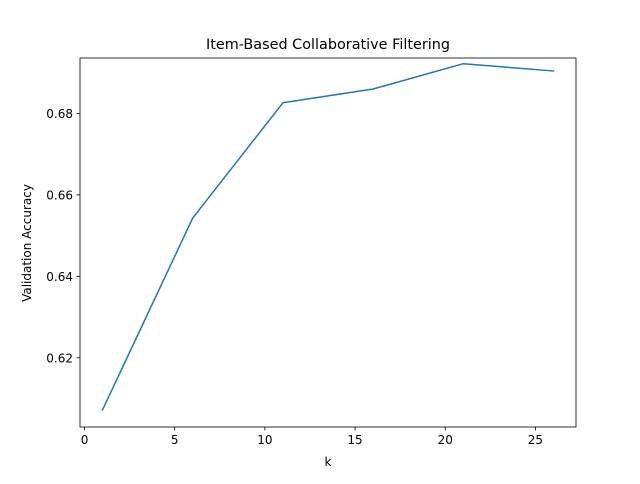 Image resolution: width=640 pixels, height=484 pixels. Describe the element at coordinates (27, 243) in the screenshot. I see `y-axis-label: Validation Accuracy` at that location.